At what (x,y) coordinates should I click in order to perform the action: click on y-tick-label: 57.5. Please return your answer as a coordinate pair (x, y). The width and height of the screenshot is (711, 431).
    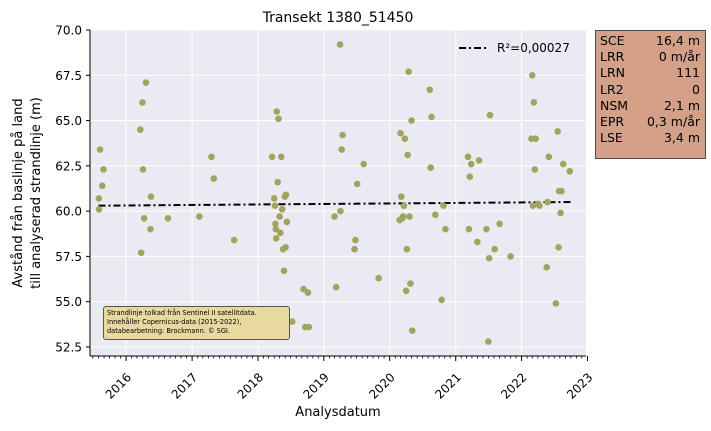
    Looking at the image, I should click on (68, 257).